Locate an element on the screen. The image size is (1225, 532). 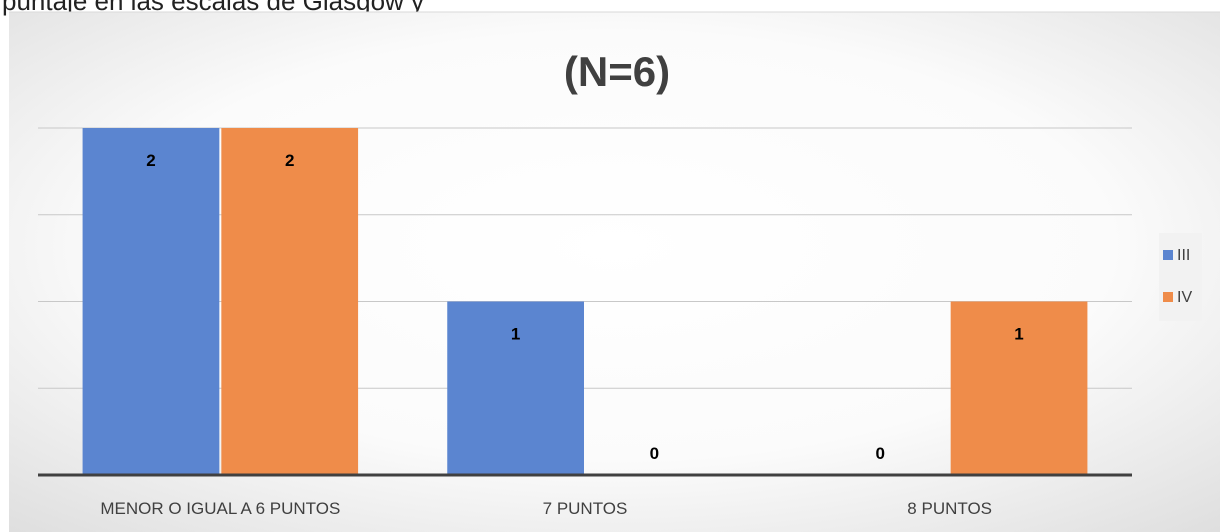
legend: III IV is located at coordinates (1180, 277).